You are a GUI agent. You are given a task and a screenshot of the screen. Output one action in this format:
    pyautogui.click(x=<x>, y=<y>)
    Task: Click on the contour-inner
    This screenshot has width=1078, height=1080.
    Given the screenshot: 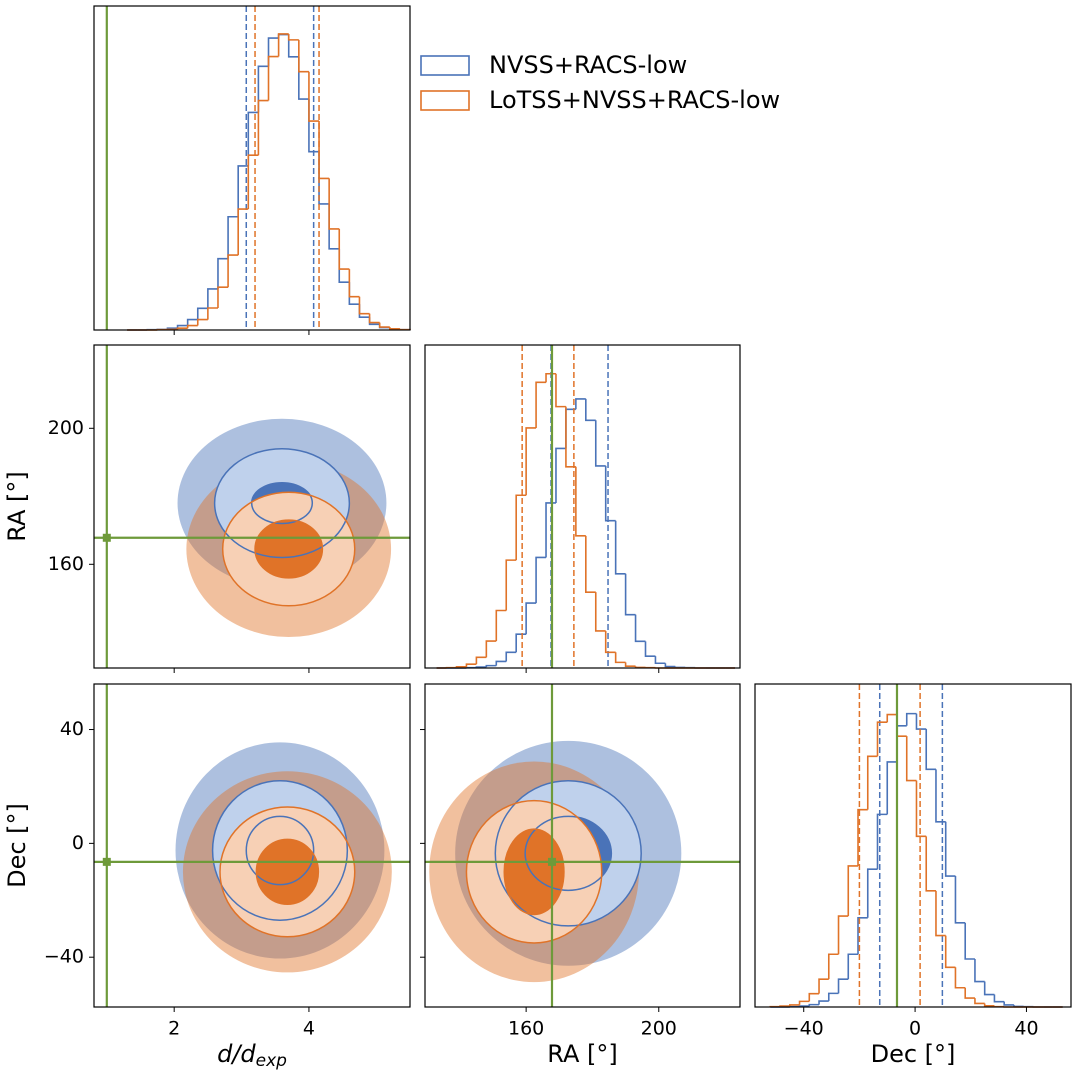 What is the action you would take?
    pyautogui.click(x=289, y=549)
    